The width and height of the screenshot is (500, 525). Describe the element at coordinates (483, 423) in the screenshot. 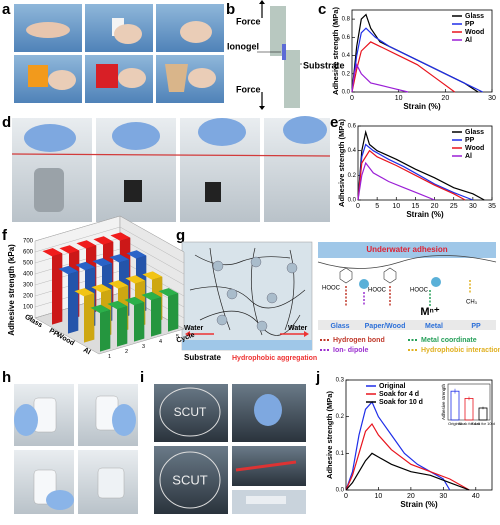

I see `inset-category: Soak for 10 d` at that location.